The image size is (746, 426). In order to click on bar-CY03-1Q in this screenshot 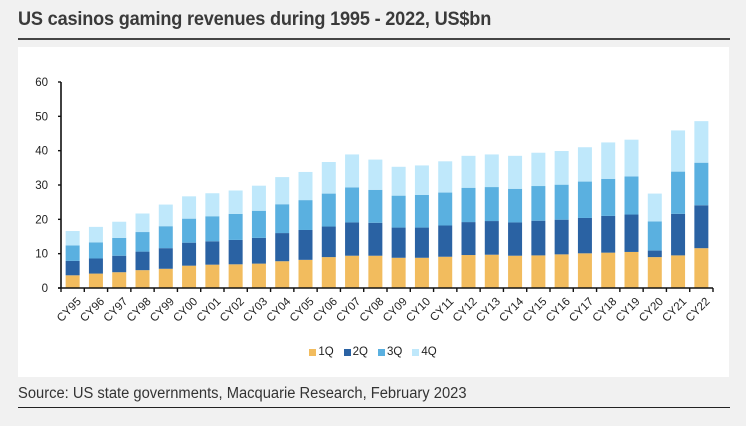, I will do `click(258, 275)`.